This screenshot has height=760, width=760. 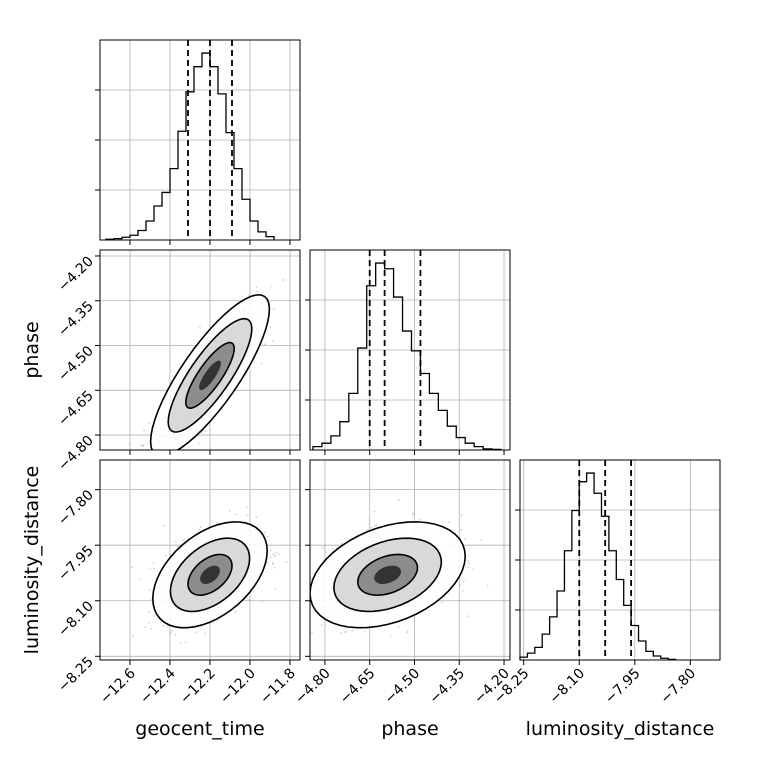 I want to click on density-fill-core, so click(x=210, y=574).